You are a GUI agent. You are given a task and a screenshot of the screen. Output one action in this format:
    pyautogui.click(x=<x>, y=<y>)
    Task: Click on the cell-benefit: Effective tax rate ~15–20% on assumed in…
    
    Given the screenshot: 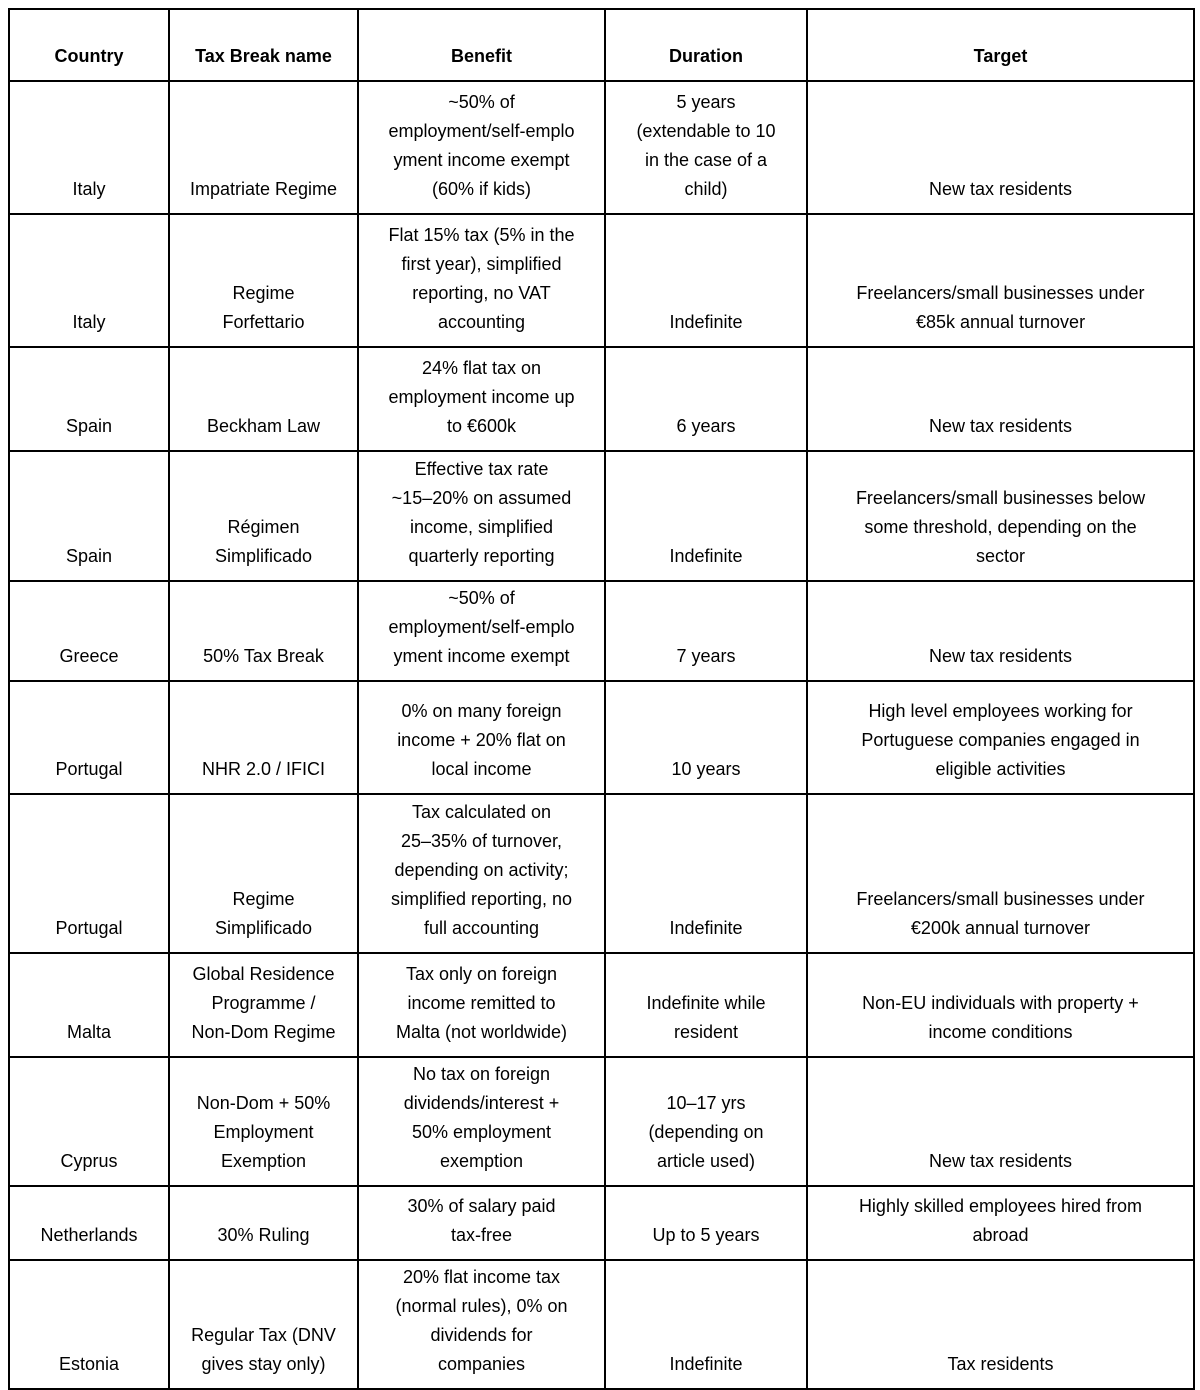 What is the action you would take?
    pyautogui.click(x=481, y=516)
    